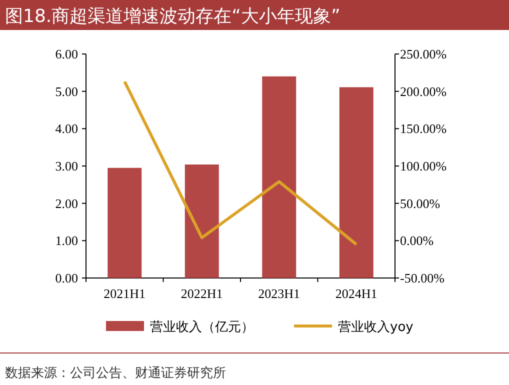 The image size is (509, 385). I want to click on y-tick-label: 3.00, so click(66, 166).